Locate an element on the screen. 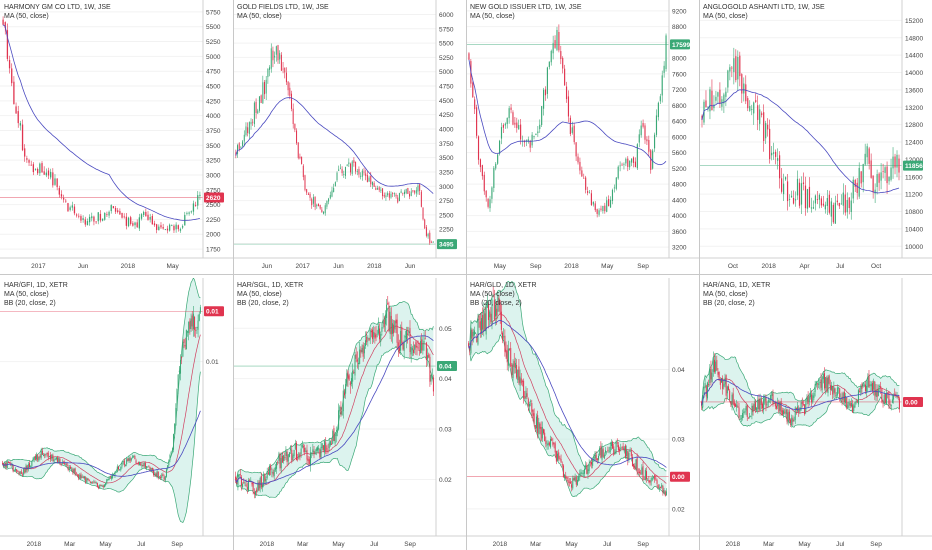 Image resolution: width=932 pixels, height=550 pixels. y-tick-label: 15200 is located at coordinates (914, 21).